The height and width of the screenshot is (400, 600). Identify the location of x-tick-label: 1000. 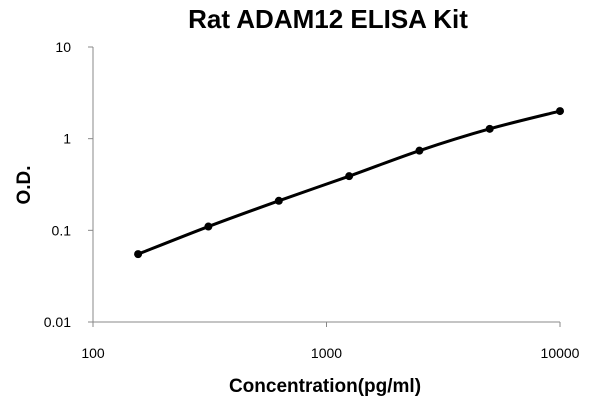
(326, 353).